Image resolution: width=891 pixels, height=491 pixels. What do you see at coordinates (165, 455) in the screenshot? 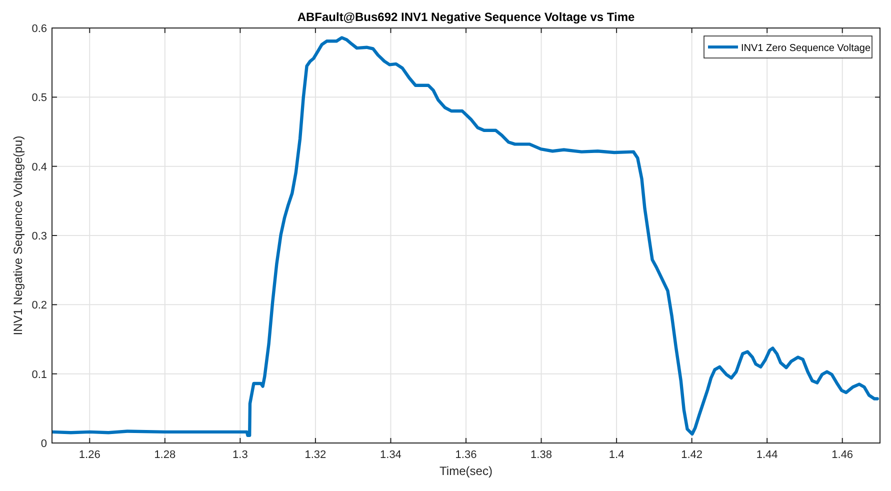
I see `x-tick-label: 1.28` at bounding box center [165, 455].